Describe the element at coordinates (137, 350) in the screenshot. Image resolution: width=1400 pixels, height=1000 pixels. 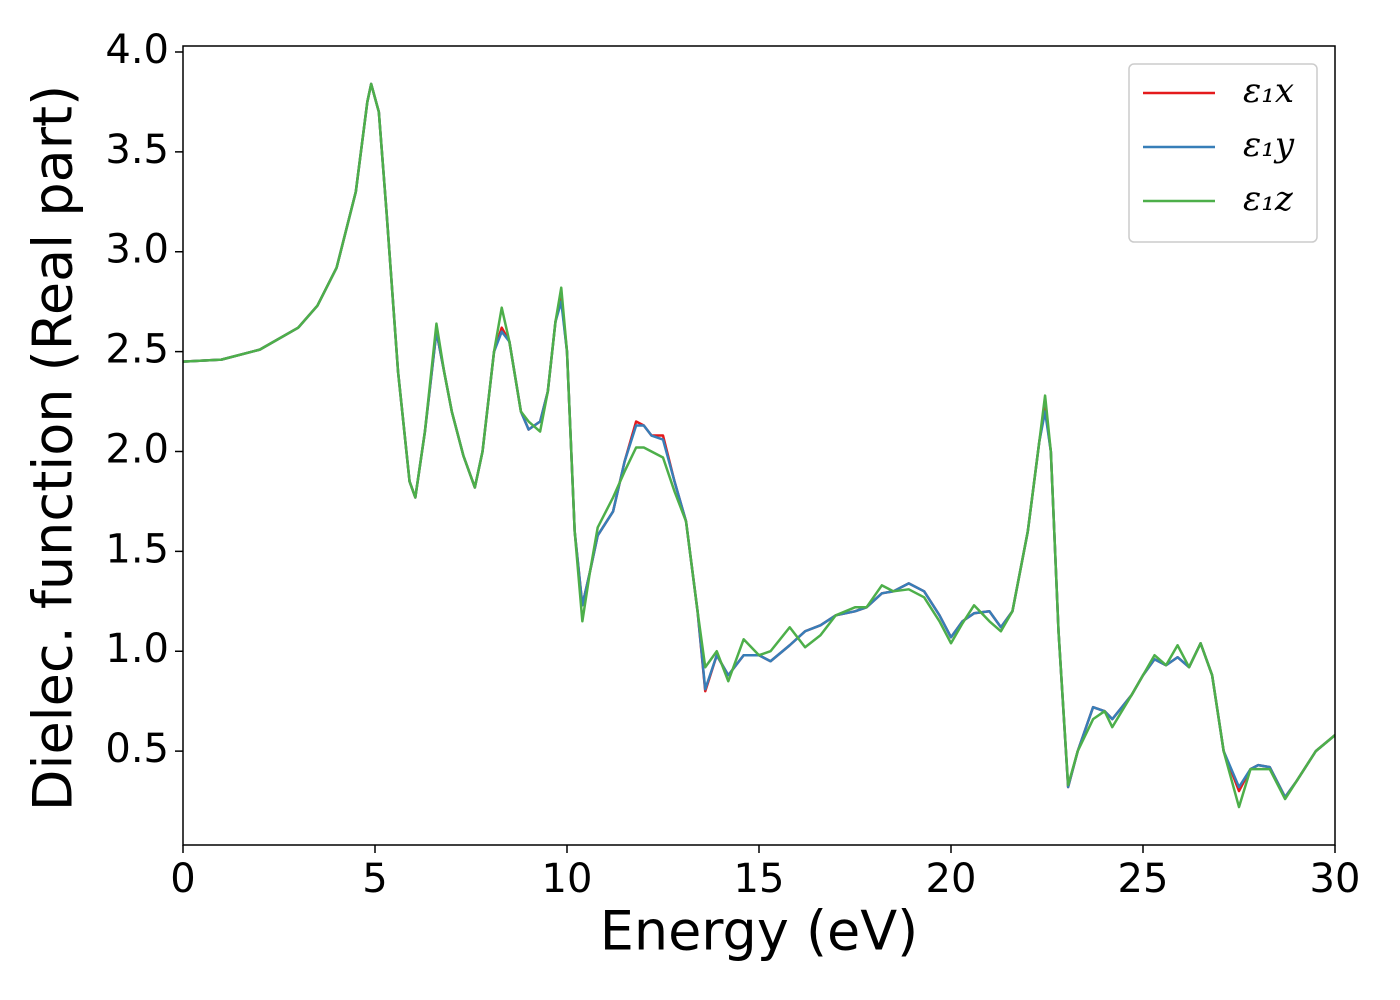
I see `y-tick-label: 2.5` at that location.